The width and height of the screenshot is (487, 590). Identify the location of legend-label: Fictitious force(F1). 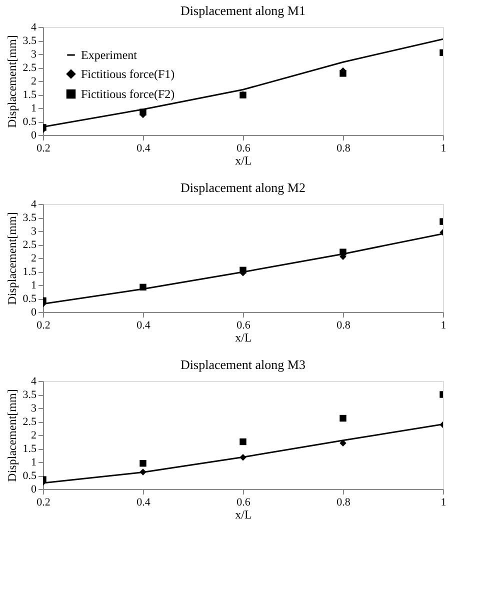
(128, 74).